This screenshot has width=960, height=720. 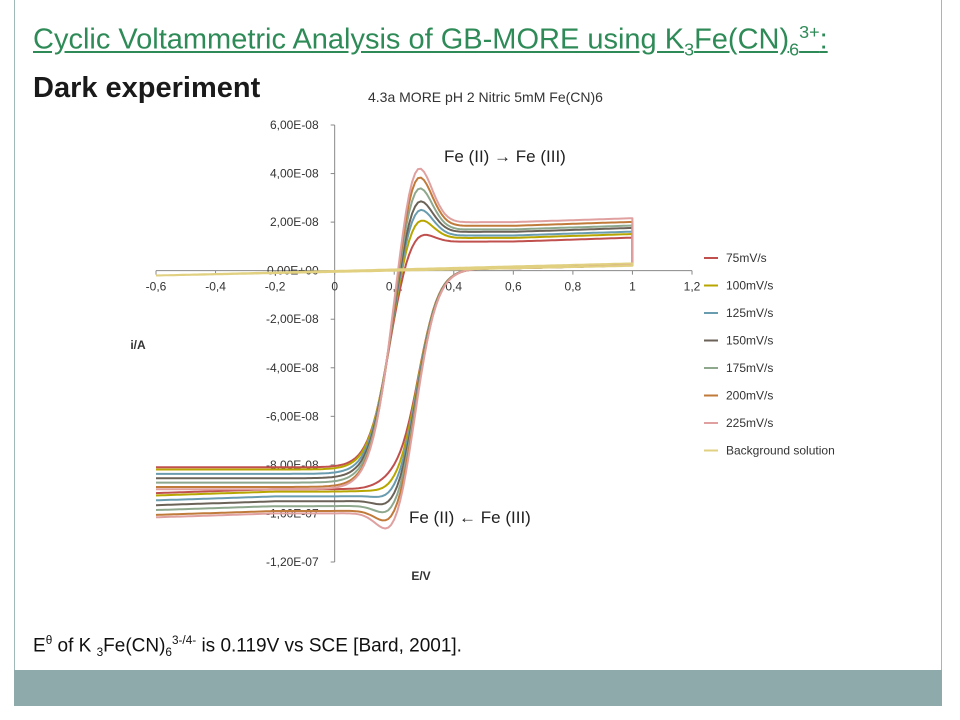 What do you see at coordinates (749, 341) in the screenshot?
I see `legend-entry: 150mV/s` at bounding box center [749, 341].